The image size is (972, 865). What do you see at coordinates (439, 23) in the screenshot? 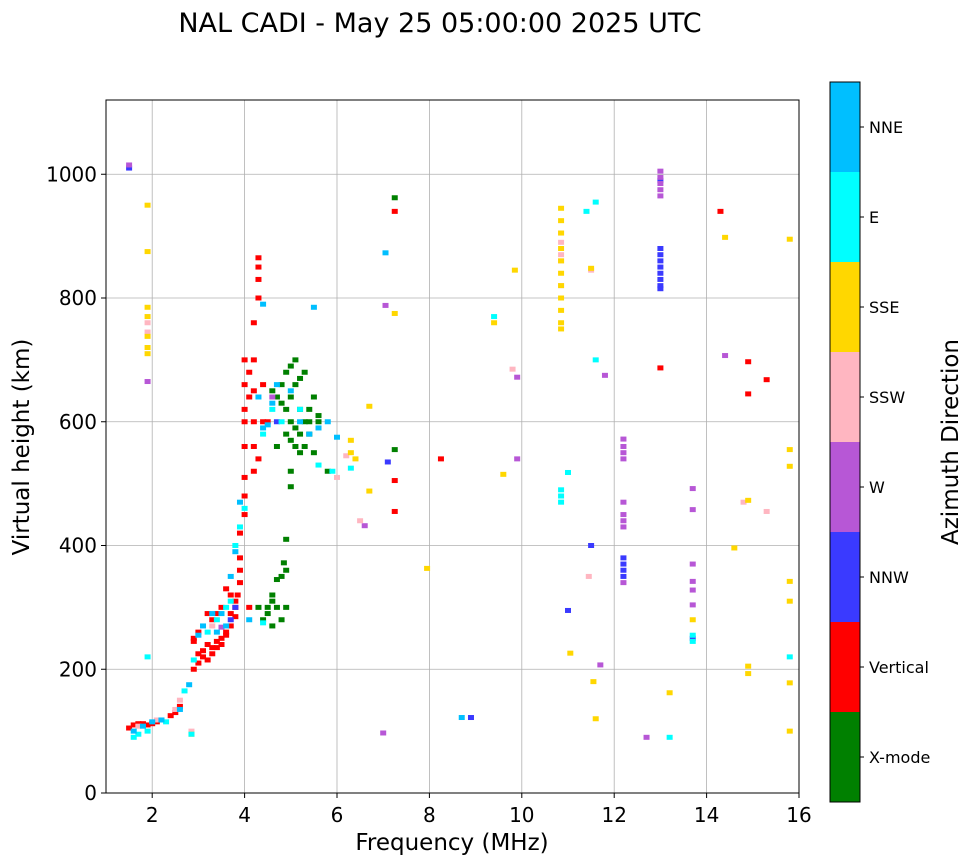
I see `chart-title: NAL CADI - May 25 05:00:00 2025 UTC` at bounding box center [439, 23].